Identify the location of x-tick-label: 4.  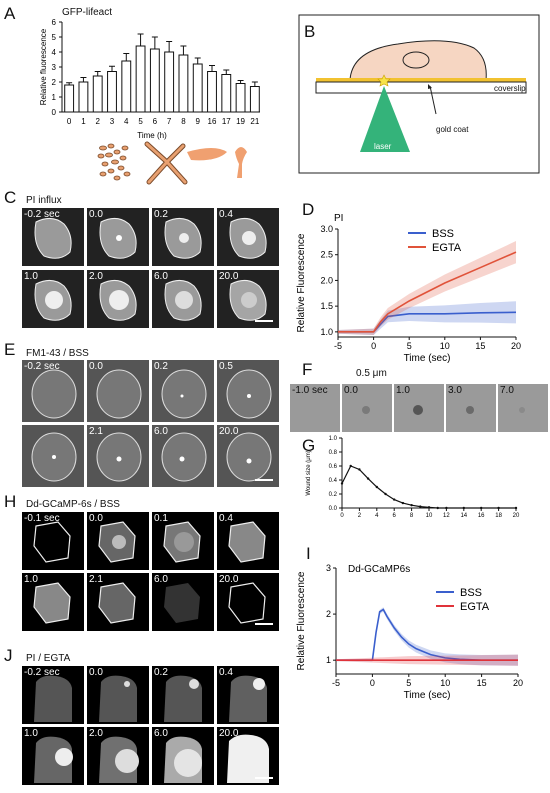
(377, 516).